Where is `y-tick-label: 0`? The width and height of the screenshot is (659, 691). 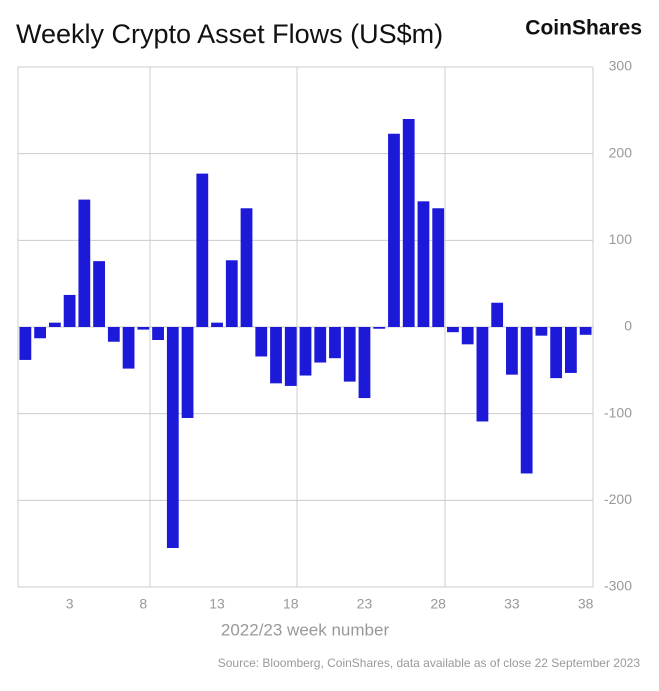
y-tick-label: 0 is located at coordinates (628, 326).